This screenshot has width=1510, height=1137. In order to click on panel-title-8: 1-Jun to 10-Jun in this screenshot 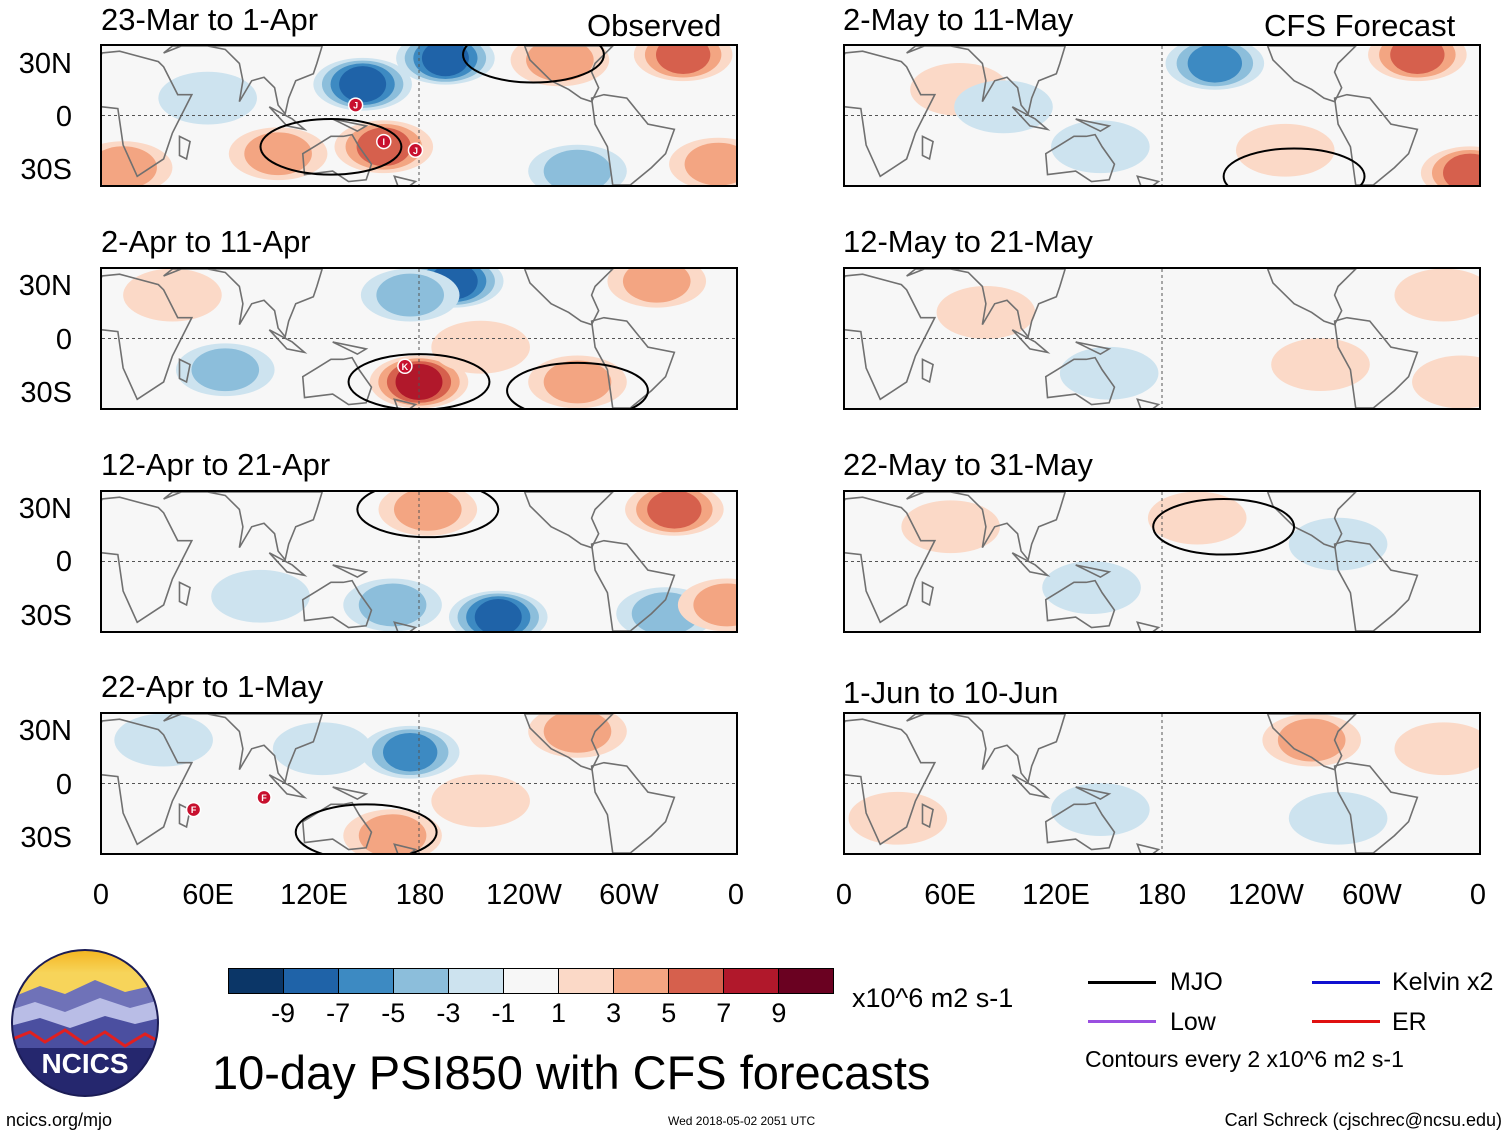, I will do `click(951, 692)`.